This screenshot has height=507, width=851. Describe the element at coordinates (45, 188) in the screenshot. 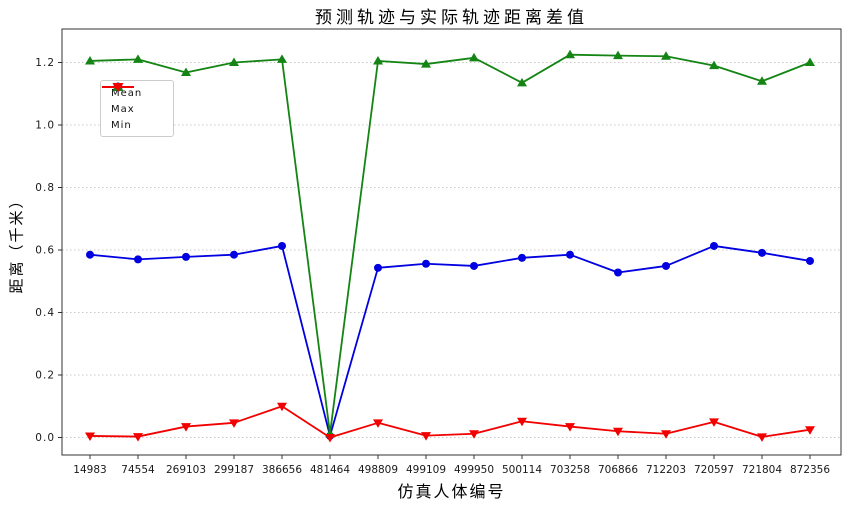

I see `y-tick-label: 0.8` at that location.